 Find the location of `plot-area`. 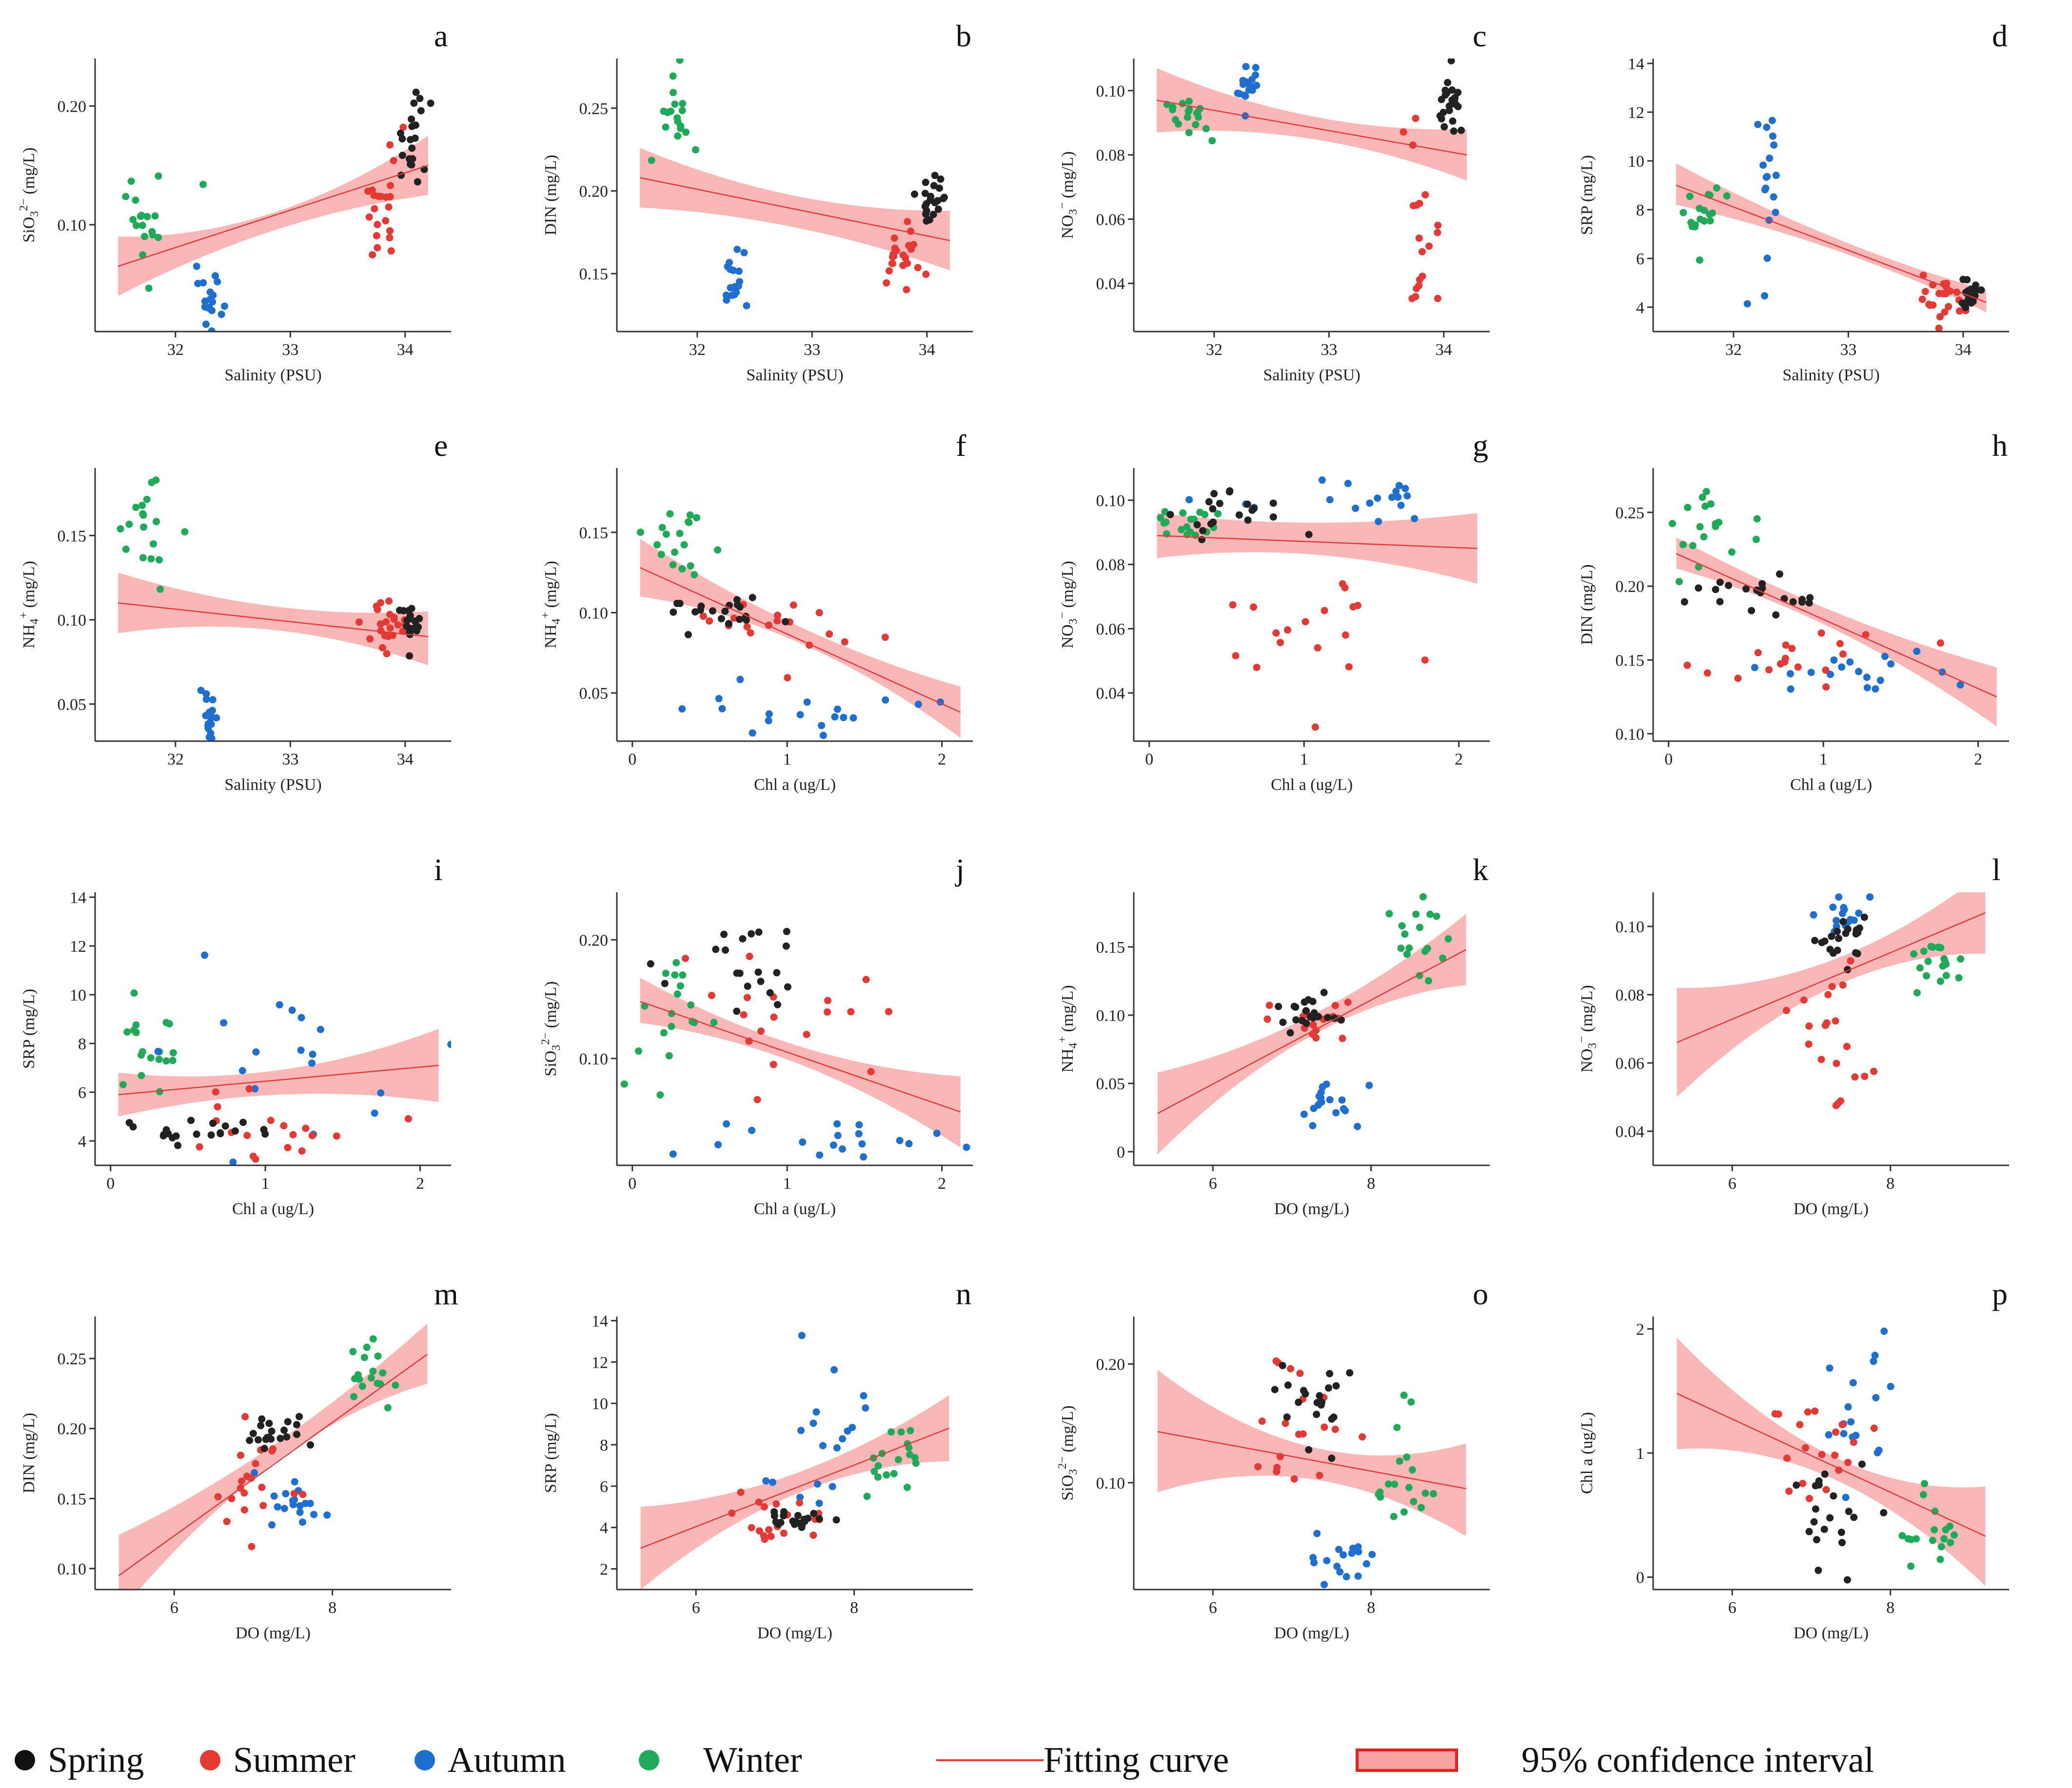

plot-area is located at coordinates (284, 1058).